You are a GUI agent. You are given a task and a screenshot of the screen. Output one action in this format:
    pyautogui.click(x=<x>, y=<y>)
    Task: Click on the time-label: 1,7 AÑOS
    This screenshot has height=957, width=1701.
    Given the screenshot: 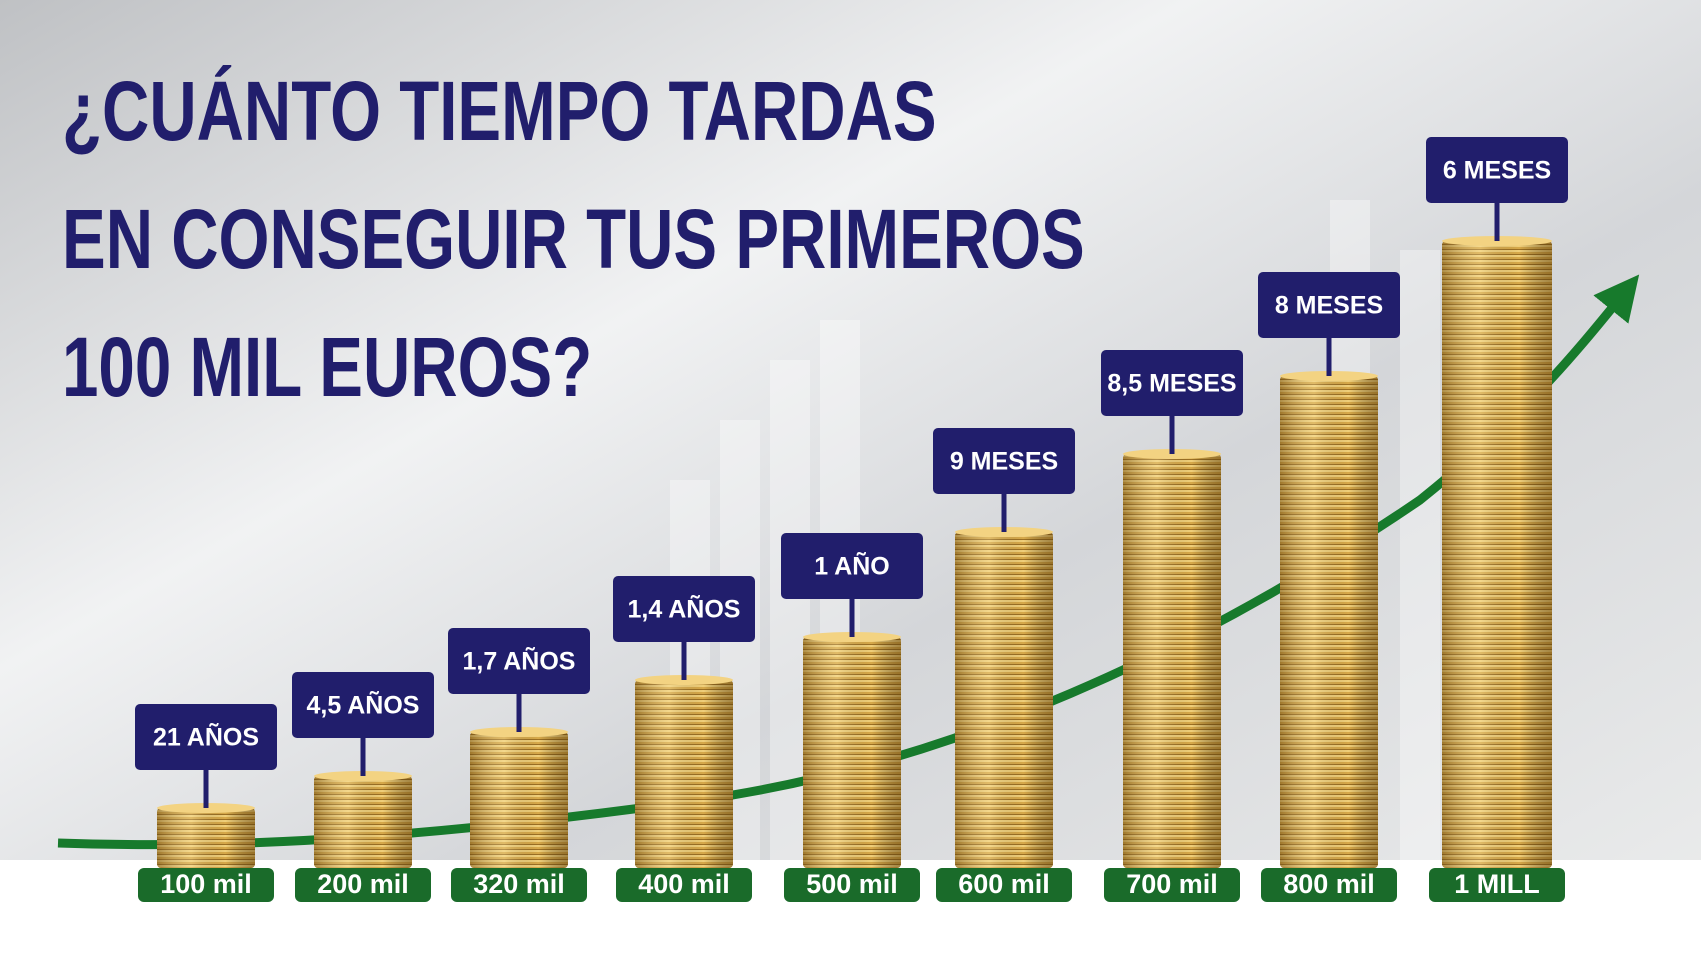 What is the action you would take?
    pyautogui.click(x=518, y=661)
    